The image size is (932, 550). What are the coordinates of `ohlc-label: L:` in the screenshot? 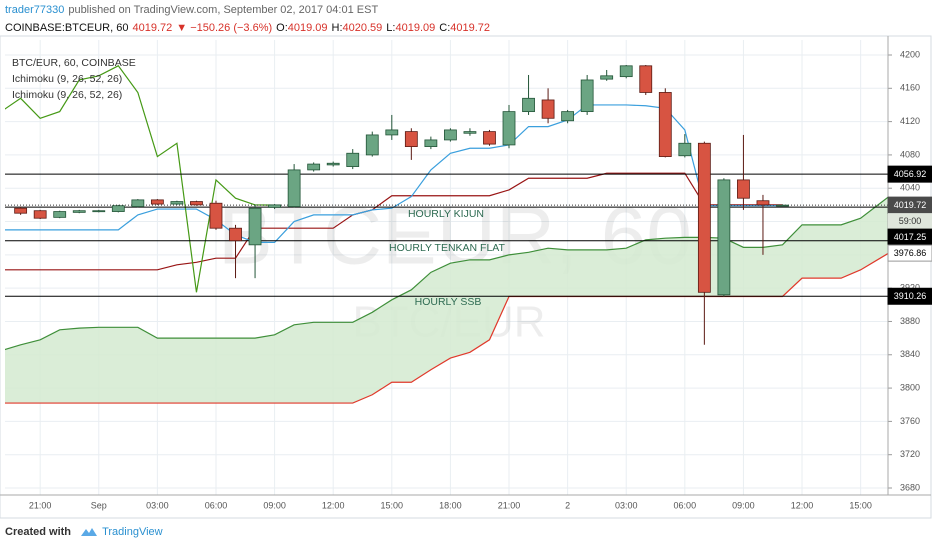 It's located at (391, 28).